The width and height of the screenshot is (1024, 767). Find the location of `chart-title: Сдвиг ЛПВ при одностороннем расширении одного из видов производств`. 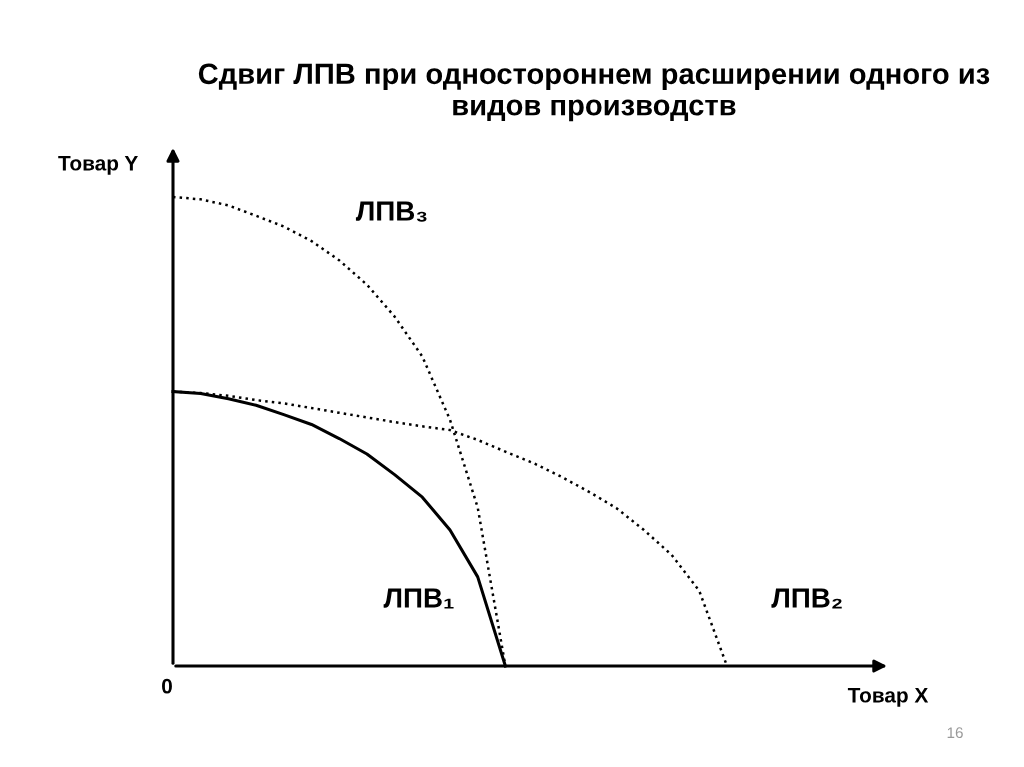

chart-title: Сдвиг ЛПВ при одностороннем расширении одного из видов производств is located at coordinates (594, 92).